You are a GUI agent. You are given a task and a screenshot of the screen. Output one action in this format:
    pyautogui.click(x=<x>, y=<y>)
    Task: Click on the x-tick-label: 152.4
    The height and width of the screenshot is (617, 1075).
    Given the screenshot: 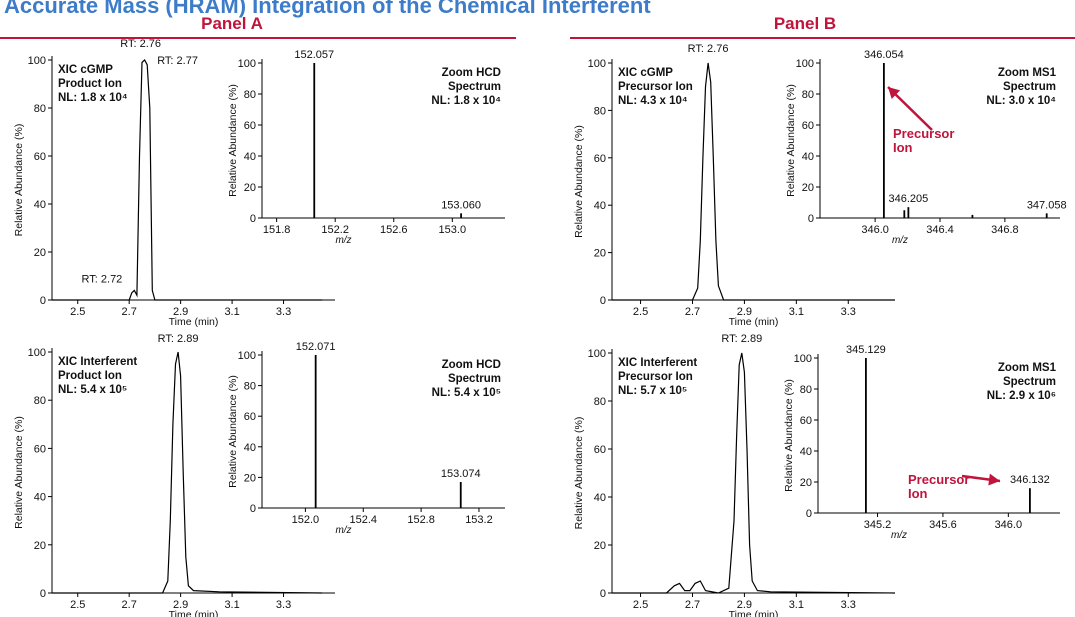 What is the action you would take?
    pyautogui.click(x=363, y=520)
    